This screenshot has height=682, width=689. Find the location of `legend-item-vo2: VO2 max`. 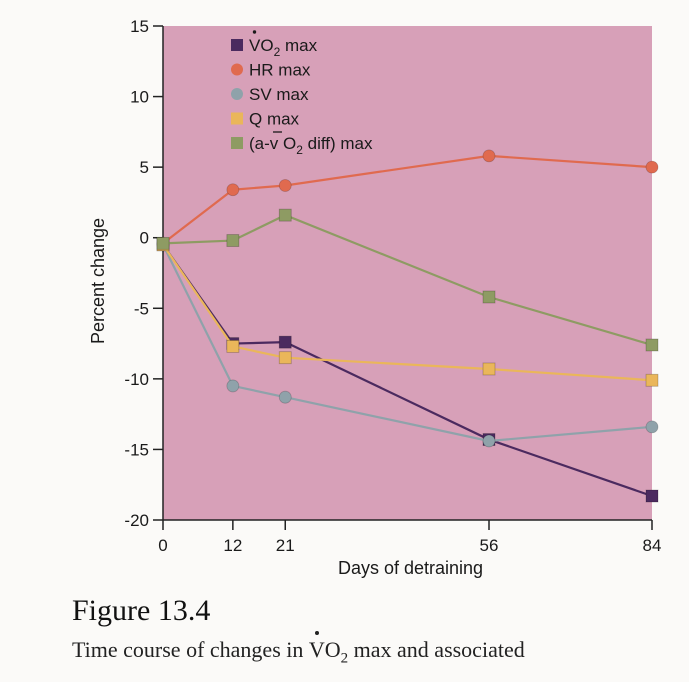

legend-item-vo2: VO2 max is located at coordinates (274, 44).